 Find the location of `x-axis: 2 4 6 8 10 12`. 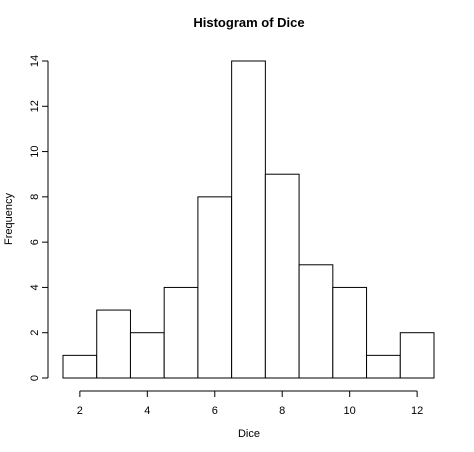

x-axis: 2 4 6 8 10 12 is located at coordinates (250, 403).